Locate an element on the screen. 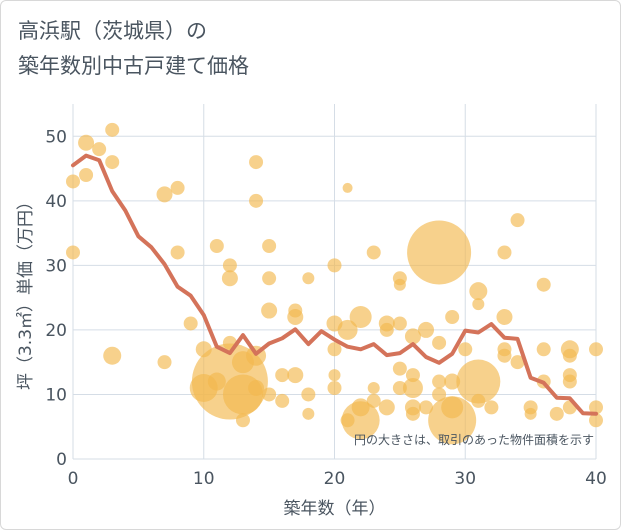  y-tick-label: 0 is located at coordinates (61, 460).